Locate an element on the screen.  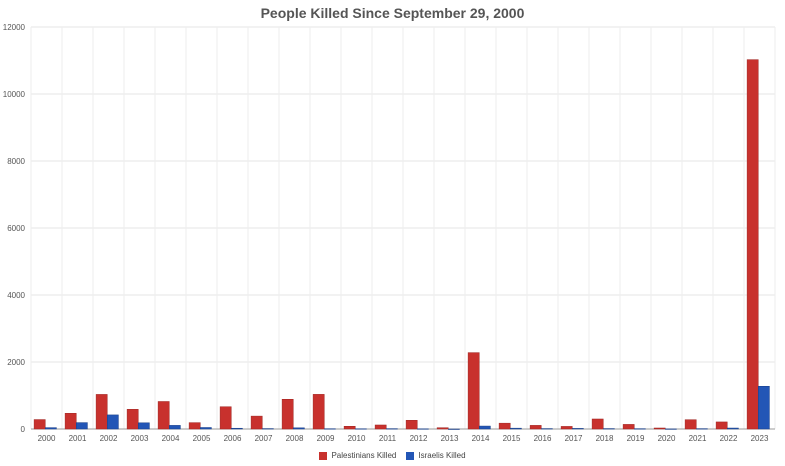
y-tick-label: 0 is located at coordinates (23, 429).